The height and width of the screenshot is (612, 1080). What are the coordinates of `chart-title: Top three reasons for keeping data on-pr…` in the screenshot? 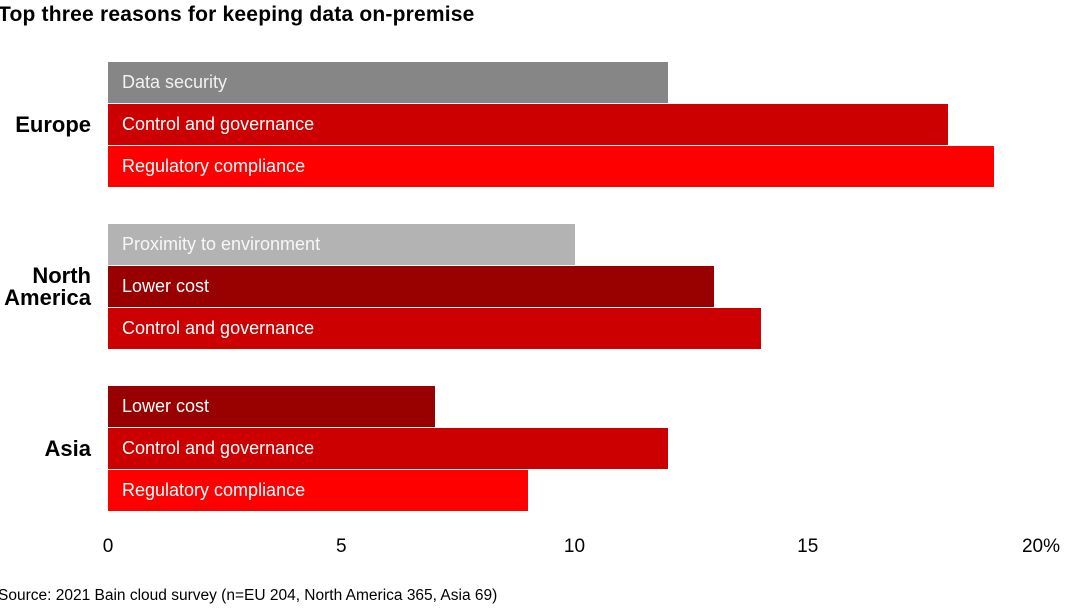 It's located at (237, 14).